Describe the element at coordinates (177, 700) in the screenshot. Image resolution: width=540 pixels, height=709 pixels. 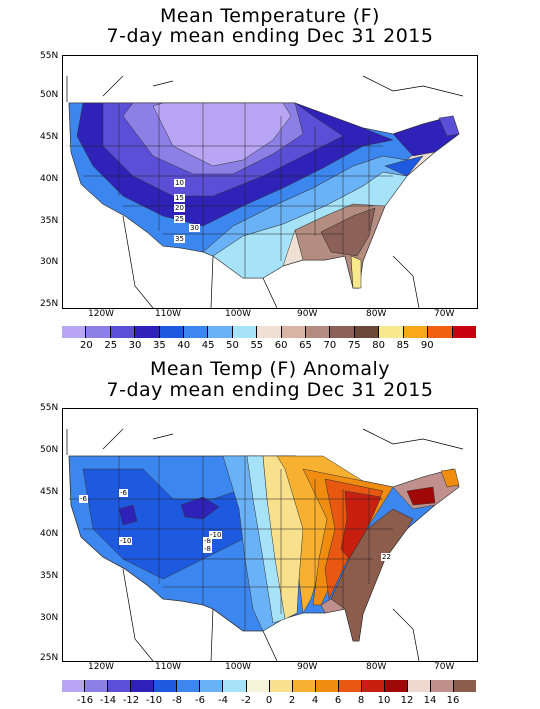
I see `bottom-colorbar-label: -8` at that location.